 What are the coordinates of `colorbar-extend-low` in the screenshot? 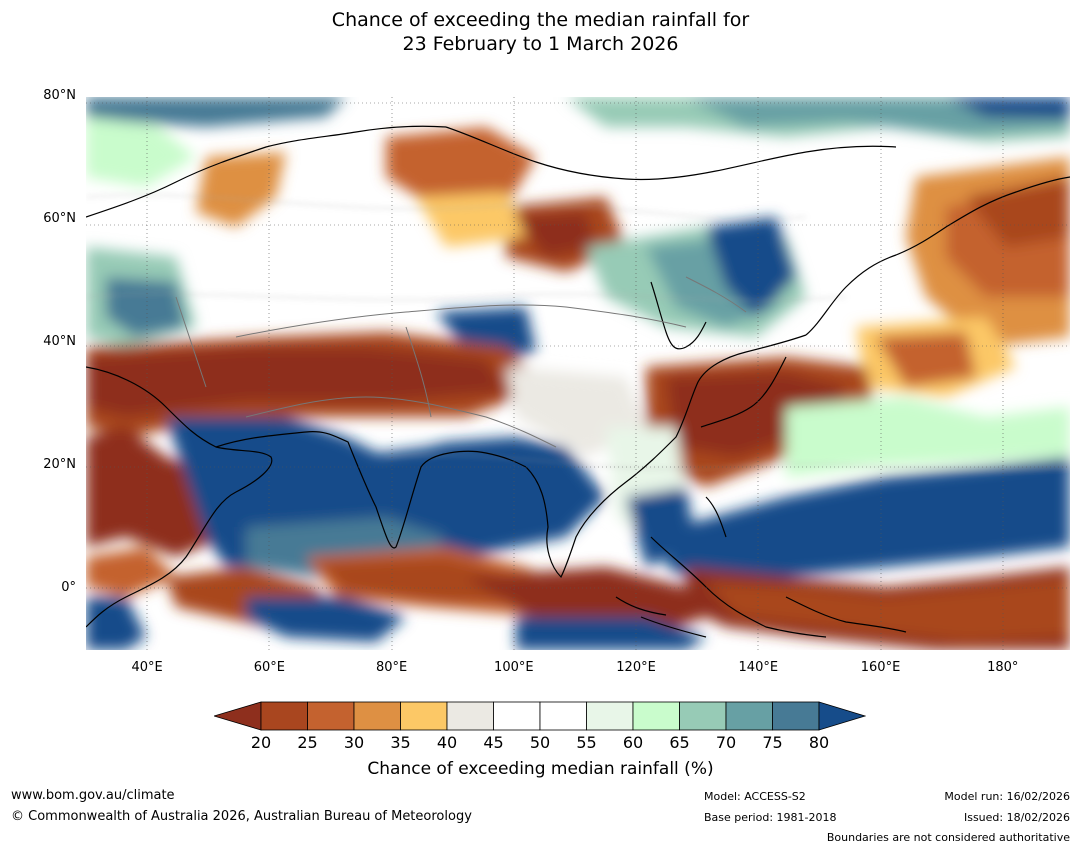 It's located at (238, 716).